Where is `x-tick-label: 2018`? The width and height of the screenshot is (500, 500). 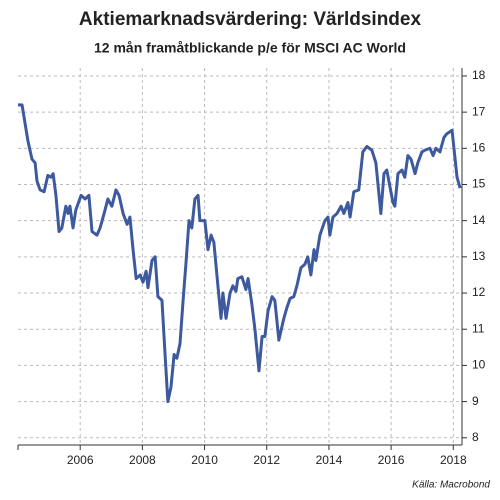
x-tick-label: 2018 is located at coordinates (453, 460).